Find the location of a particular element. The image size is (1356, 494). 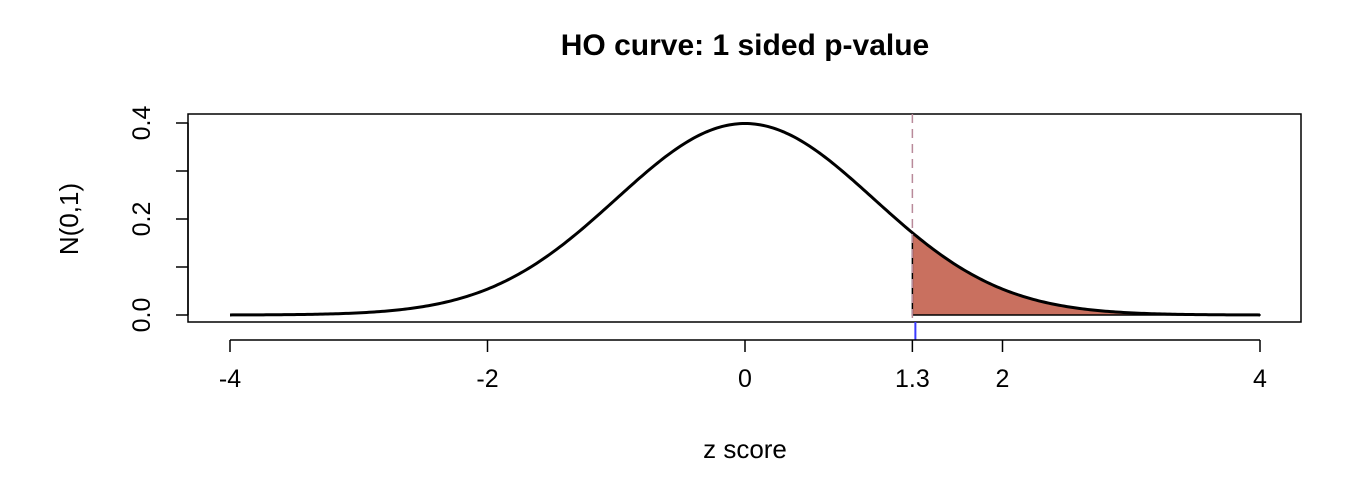

x-tick-label: -2 is located at coordinates (487, 379).